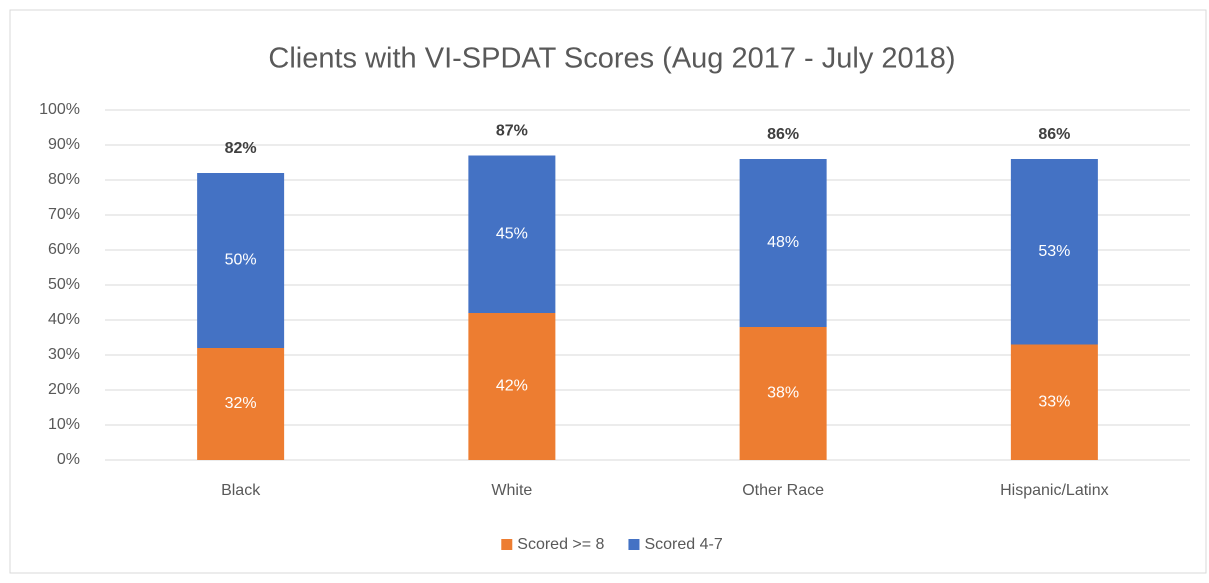 The width and height of the screenshot is (1209, 583). What do you see at coordinates (64, 424) in the screenshot?
I see `y-tick-label: 10%` at bounding box center [64, 424].